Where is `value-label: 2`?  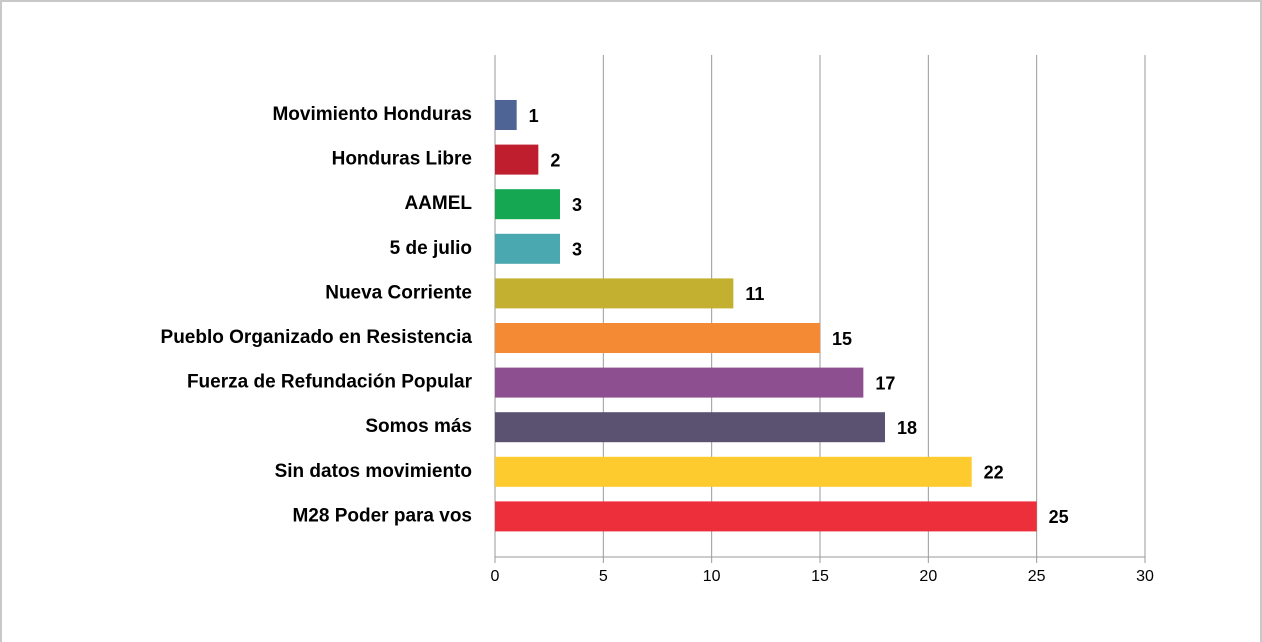
value-label: 2 is located at coordinates (555, 160).